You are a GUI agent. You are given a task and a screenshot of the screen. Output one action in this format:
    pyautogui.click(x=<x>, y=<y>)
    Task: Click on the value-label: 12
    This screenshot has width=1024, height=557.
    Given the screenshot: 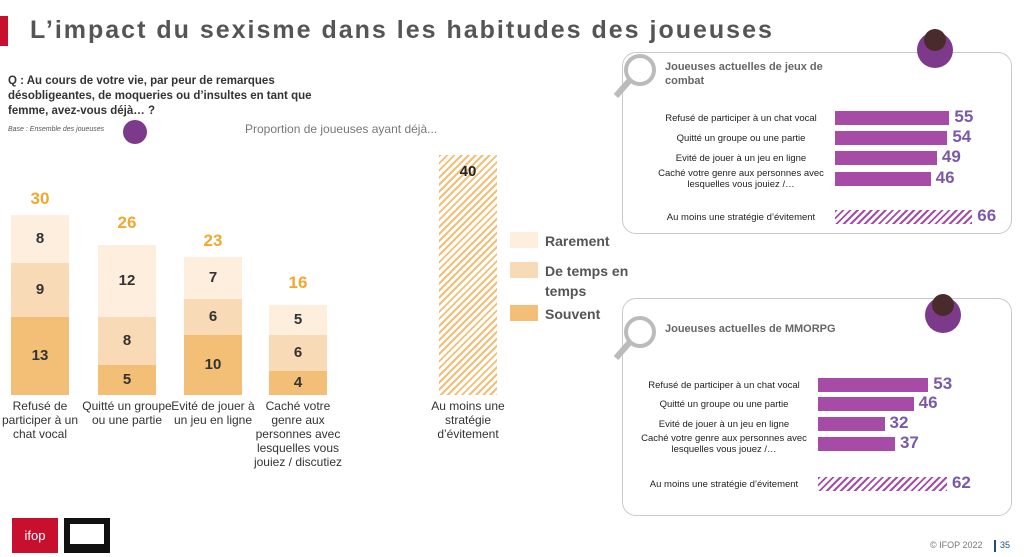 What is the action you would take?
    pyautogui.click(x=127, y=280)
    